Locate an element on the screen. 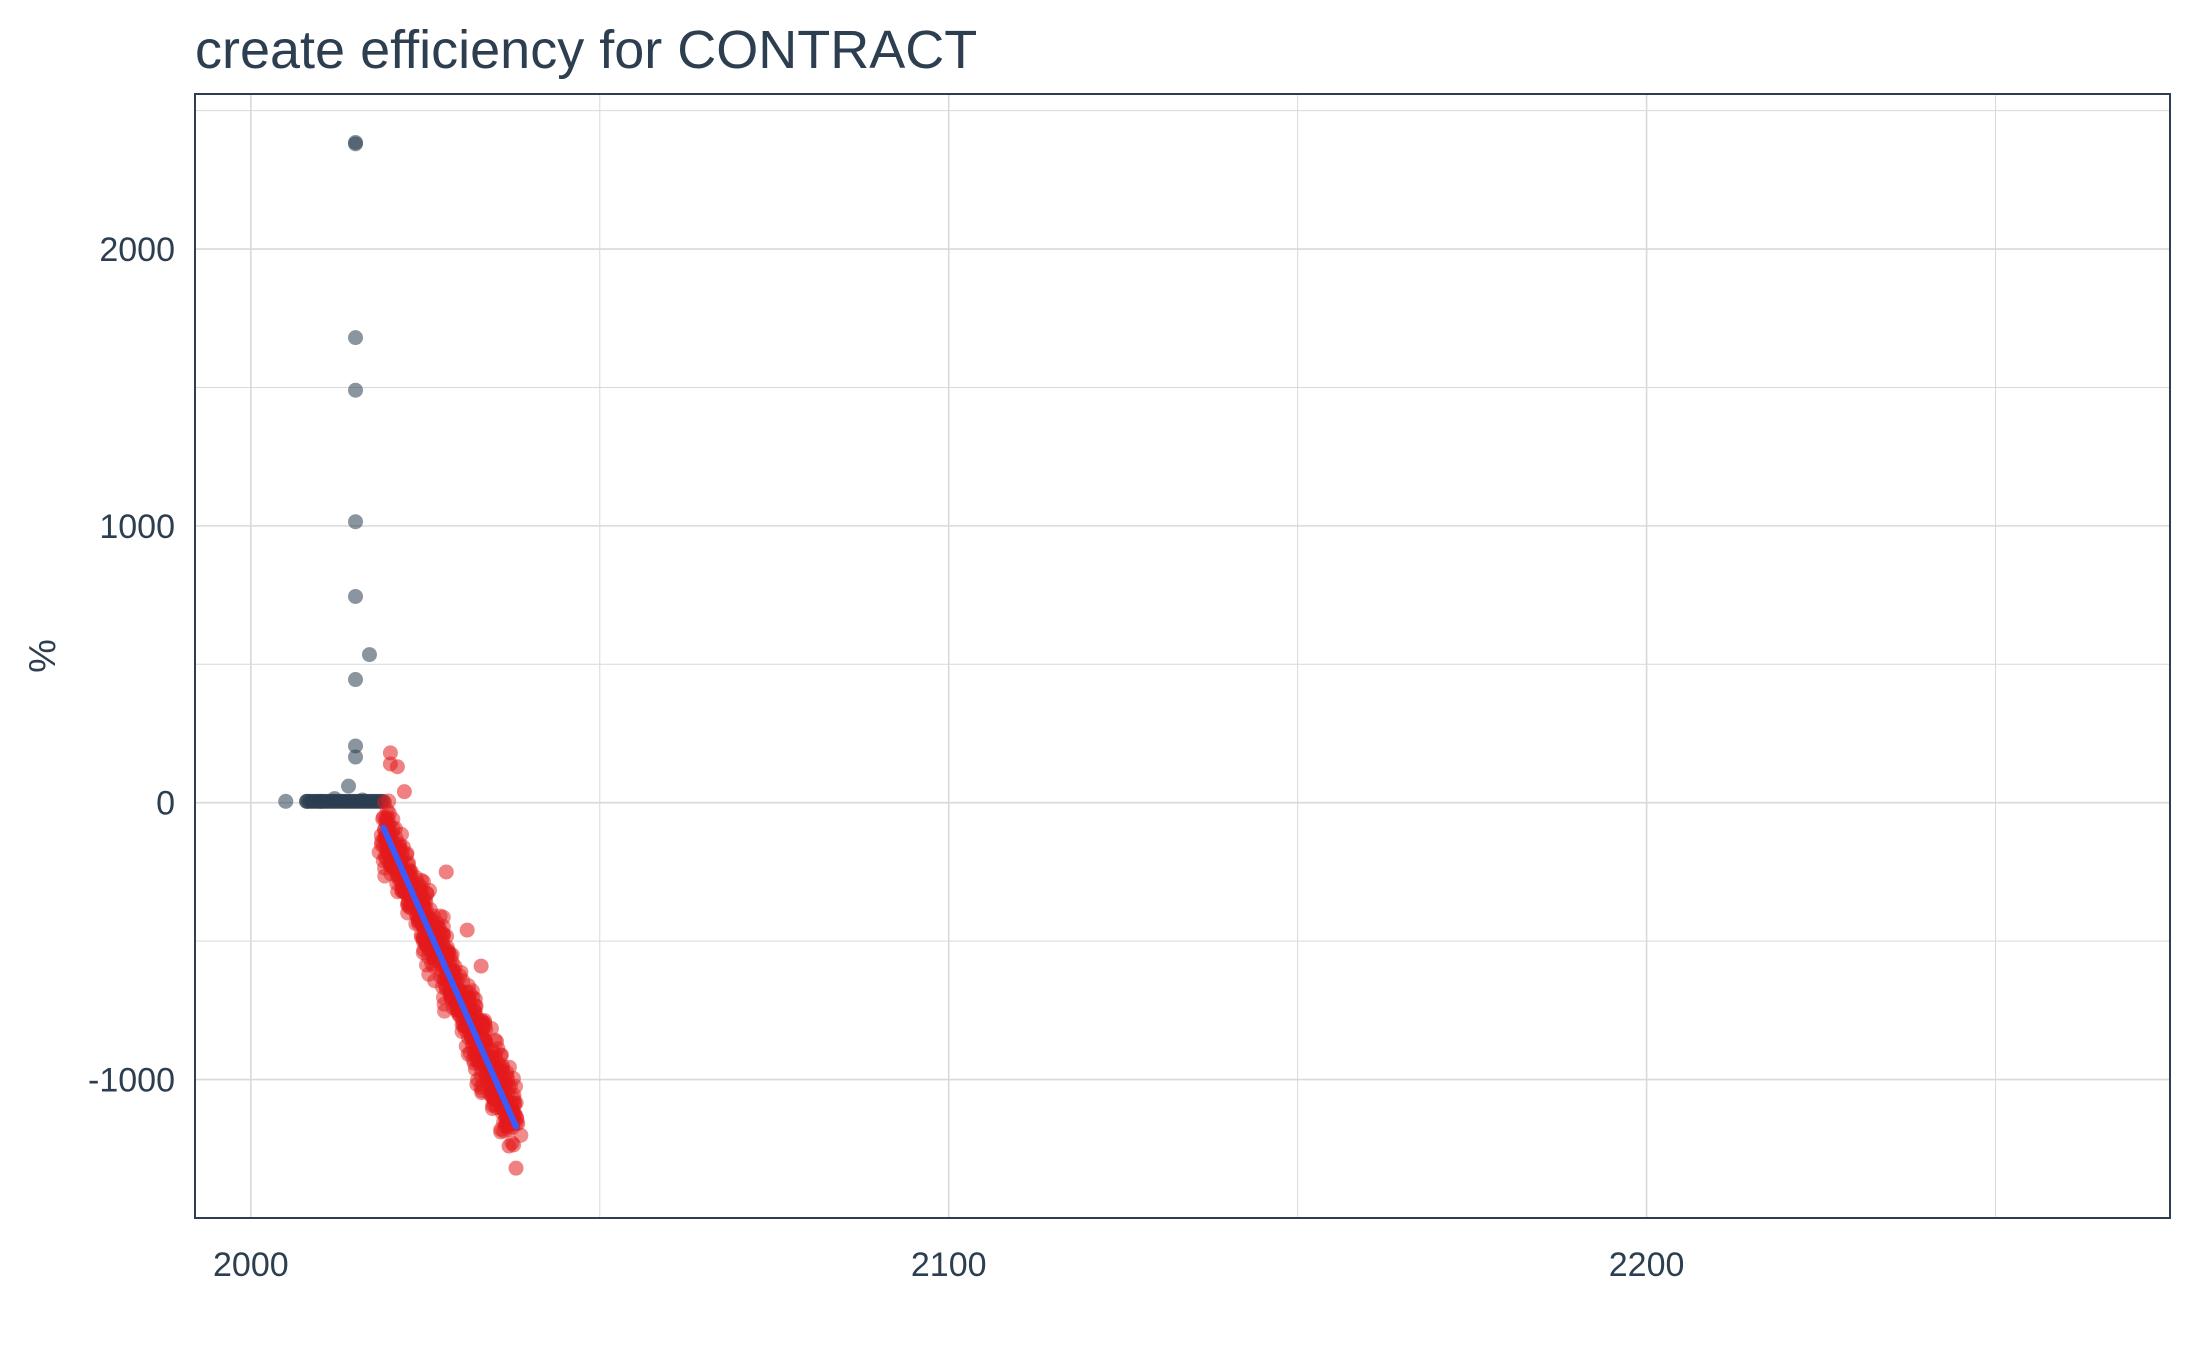  y-tick-label: 1000 is located at coordinates (137, 527).